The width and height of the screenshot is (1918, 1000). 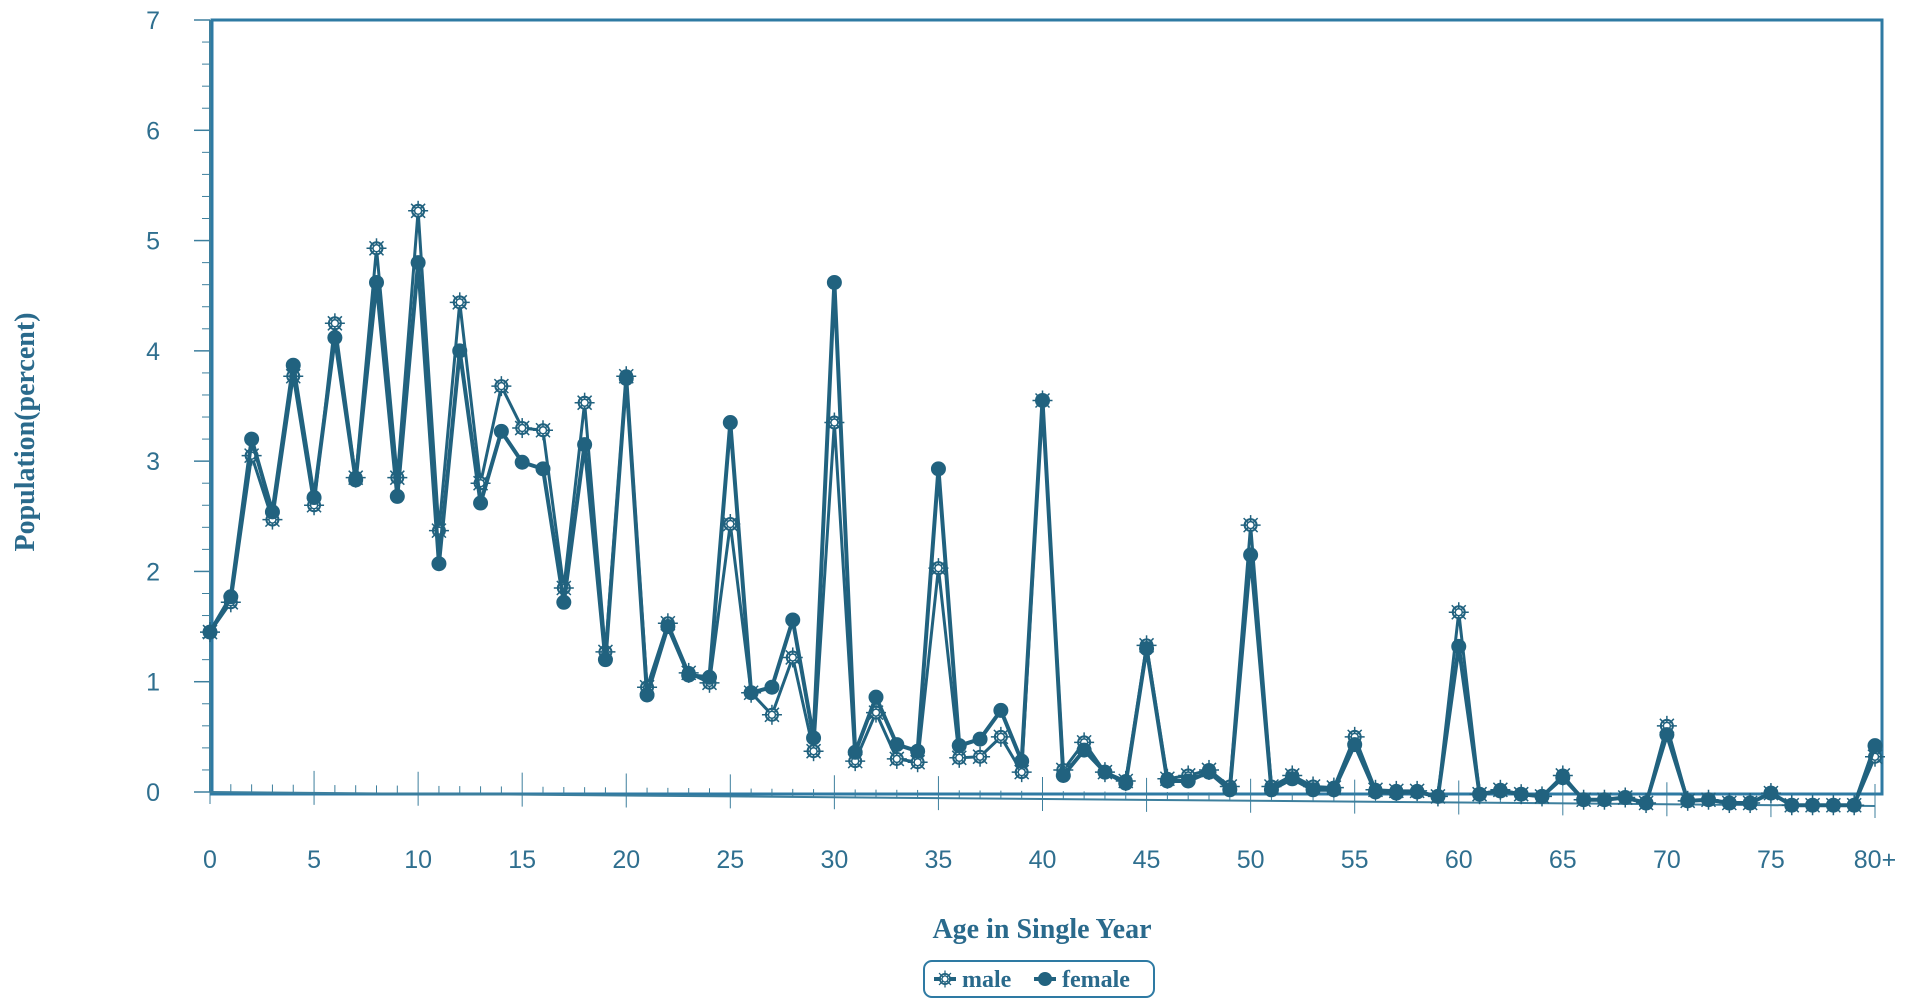 I want to click on x-tick-label: 25, so click(x=730, y=860).